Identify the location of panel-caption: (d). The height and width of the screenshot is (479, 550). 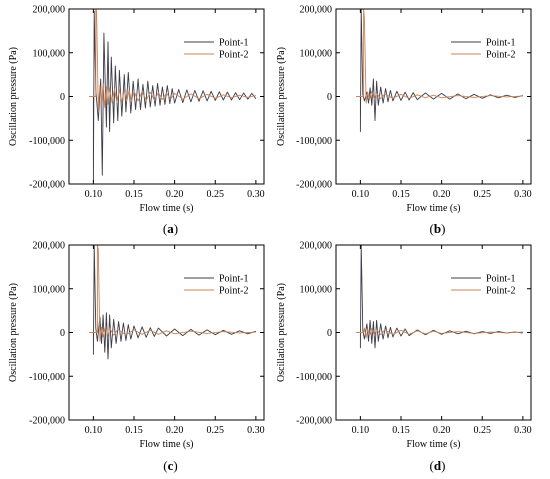
(438, 465).